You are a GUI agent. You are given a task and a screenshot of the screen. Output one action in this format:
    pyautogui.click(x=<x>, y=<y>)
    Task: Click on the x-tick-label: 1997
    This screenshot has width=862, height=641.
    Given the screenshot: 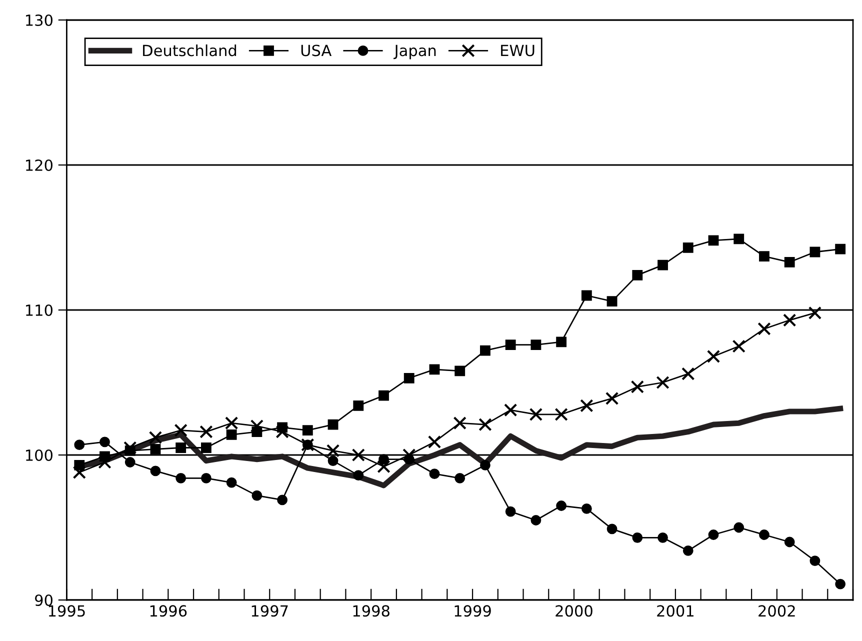 What is the action you would take?
    pyautogui.click(x=270, y=611)
    